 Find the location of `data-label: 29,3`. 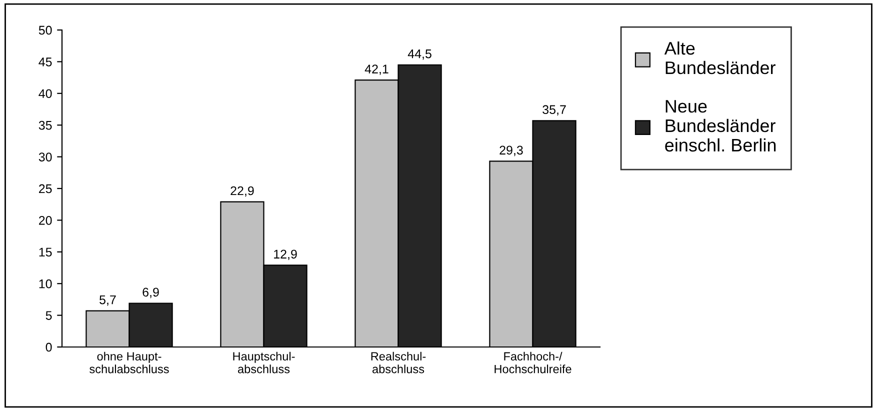

data-label: 29,3 is located at coordinates (511, 151).